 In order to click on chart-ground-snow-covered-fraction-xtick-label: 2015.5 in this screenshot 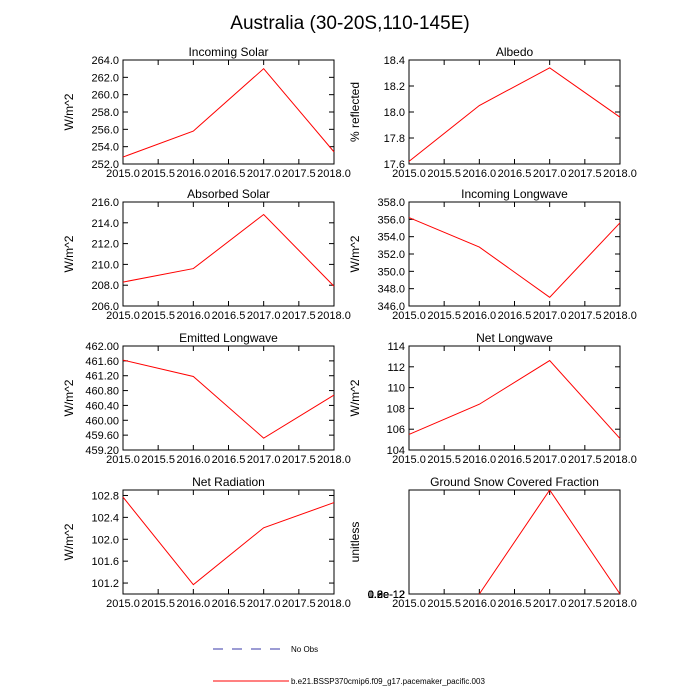, I will do `click(444, 604)`.